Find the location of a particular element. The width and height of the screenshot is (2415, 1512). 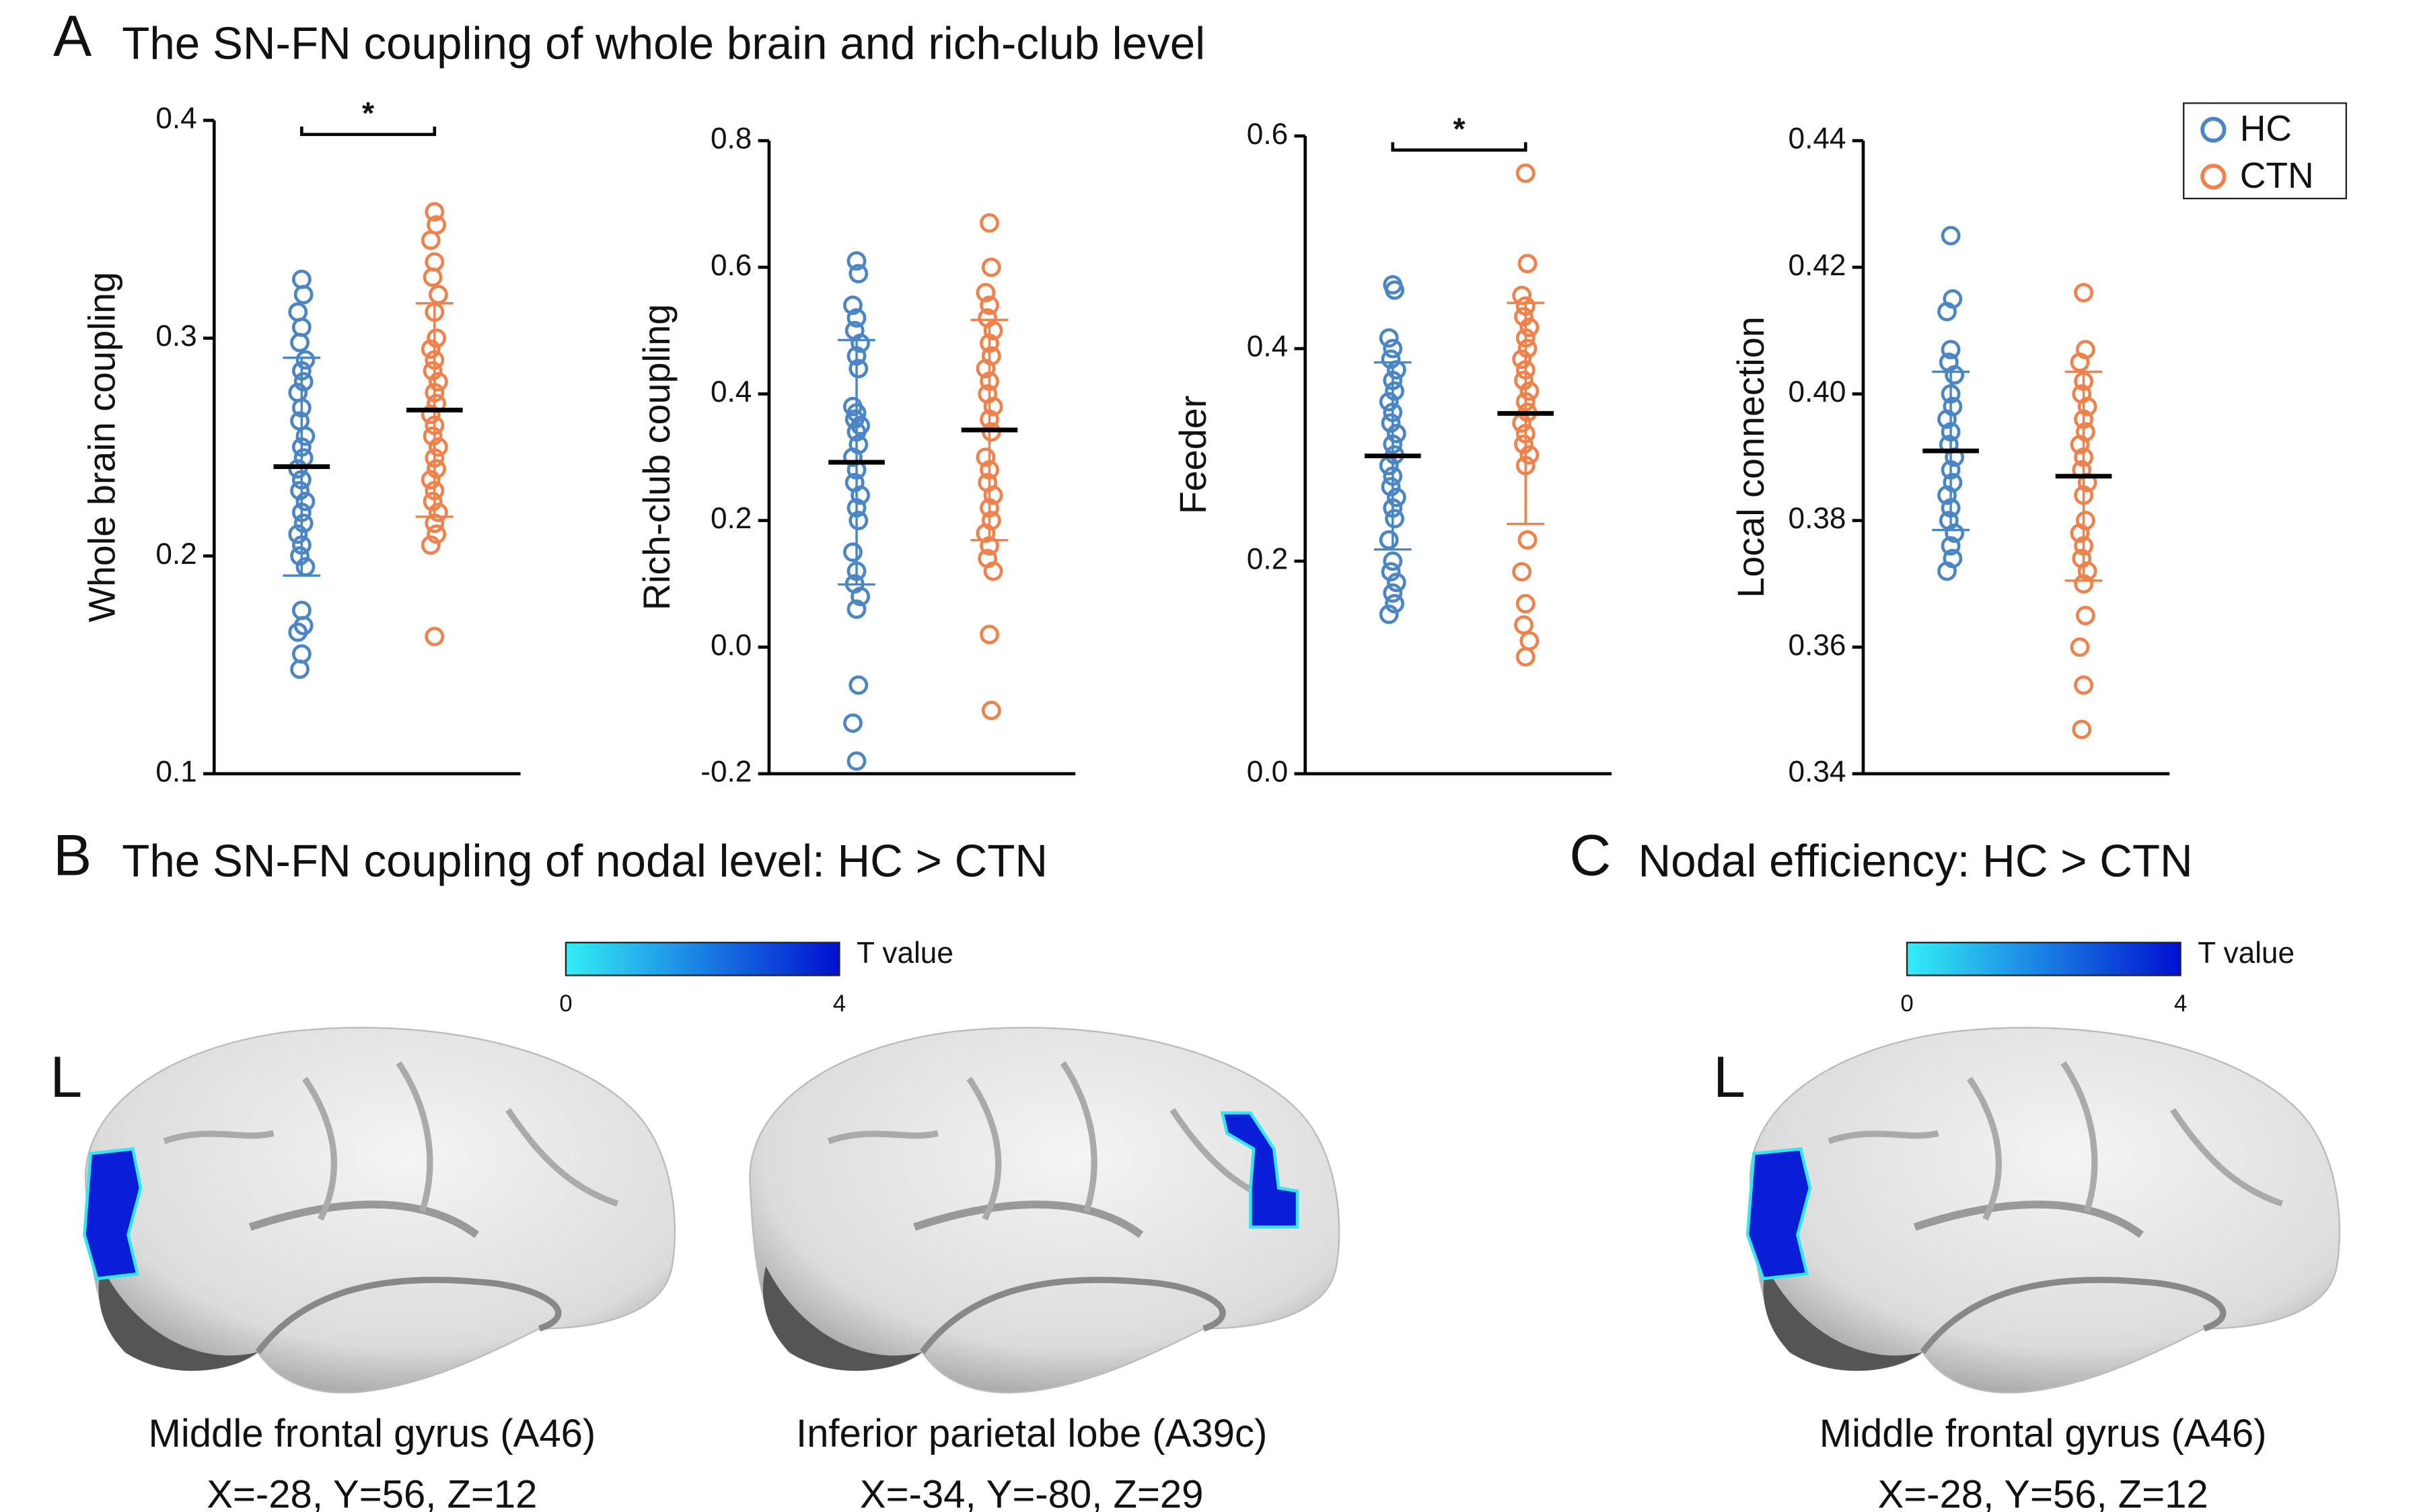

y-axis-label: Whole brain coupling is located at coordinates (102, 447).